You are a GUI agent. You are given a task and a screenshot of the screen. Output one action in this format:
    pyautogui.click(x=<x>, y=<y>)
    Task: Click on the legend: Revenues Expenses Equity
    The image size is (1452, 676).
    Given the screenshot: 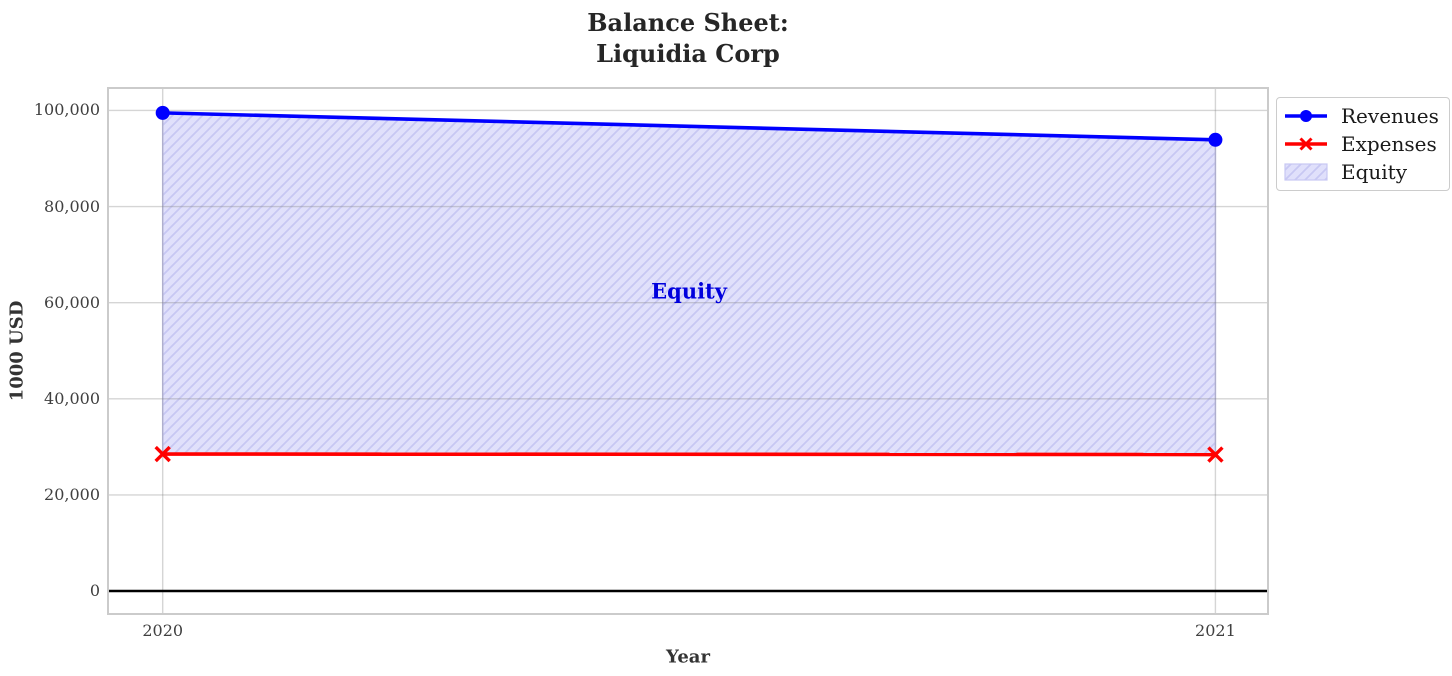 What is the action you would take?
    pyautogui.click(x=1363, y=144)
    